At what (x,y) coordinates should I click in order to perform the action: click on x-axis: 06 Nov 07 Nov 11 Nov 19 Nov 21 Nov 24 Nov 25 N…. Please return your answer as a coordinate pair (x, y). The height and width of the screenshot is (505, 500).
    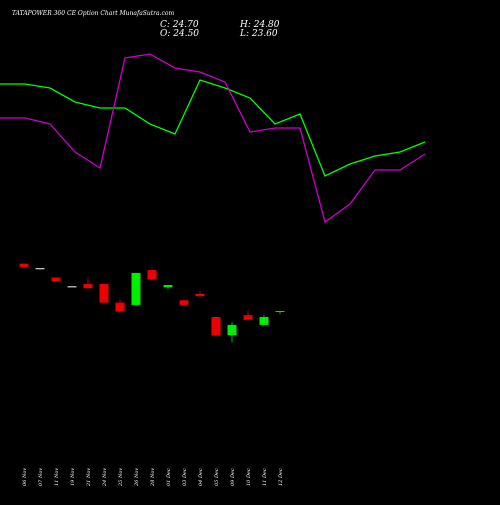
    Looking at the image, I should click on (153, 477).